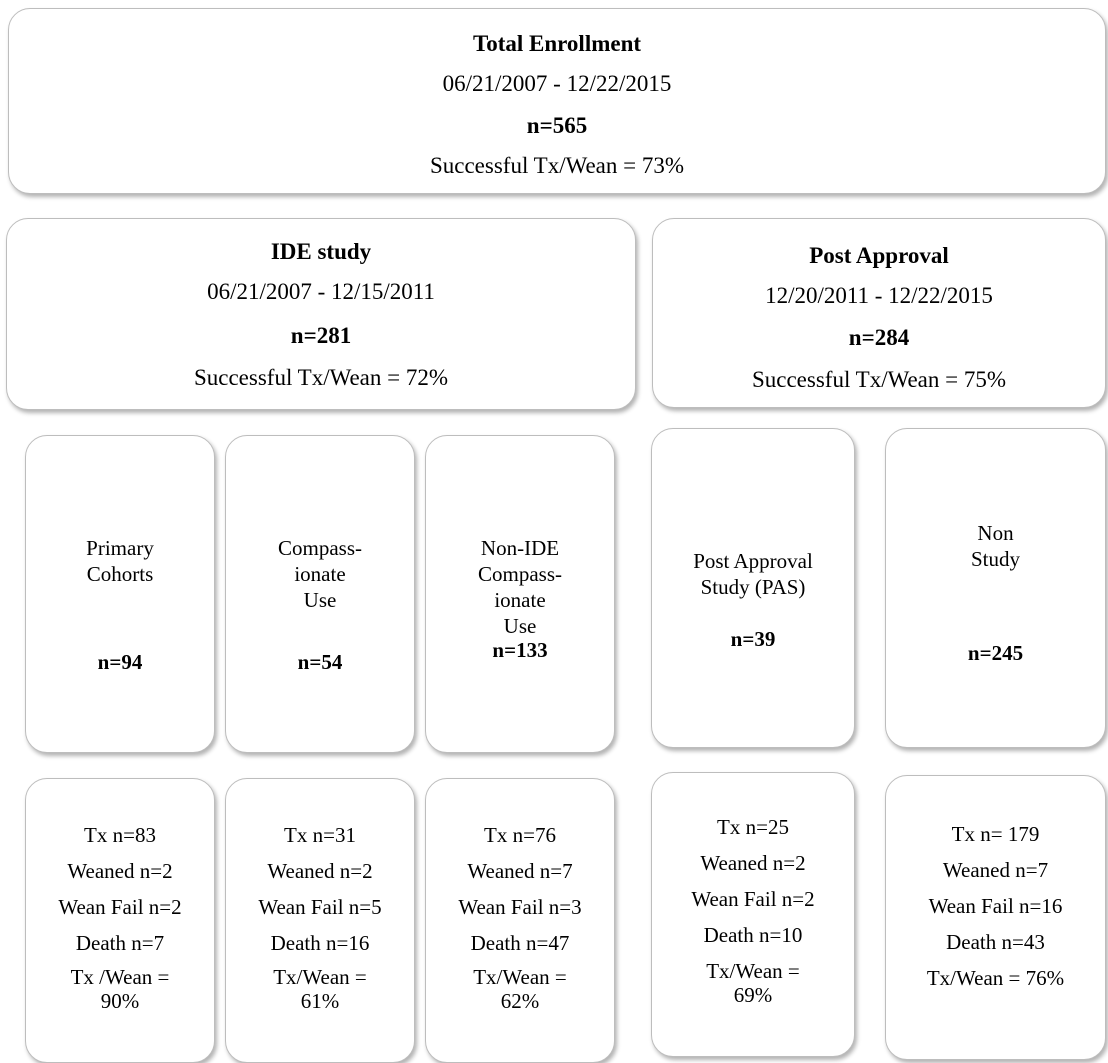 The width and height of the screenshot is (1108, 1063). Describe the element at coordinates (120, 662) in the screenshot. I see `group-n: n=94` at that location.